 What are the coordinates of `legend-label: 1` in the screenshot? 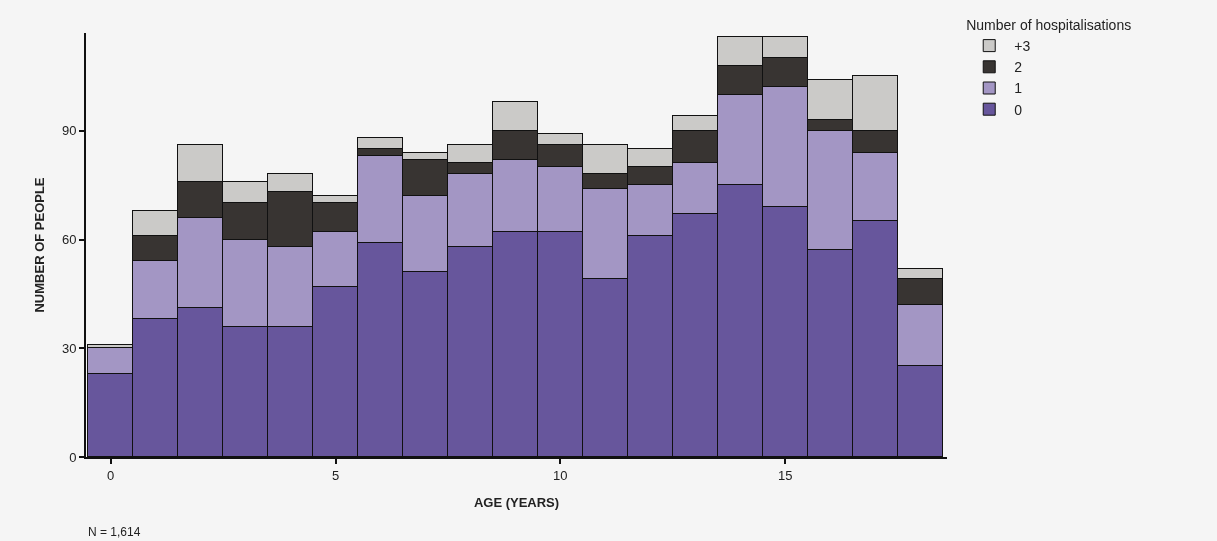 It's located at (1018, 88).